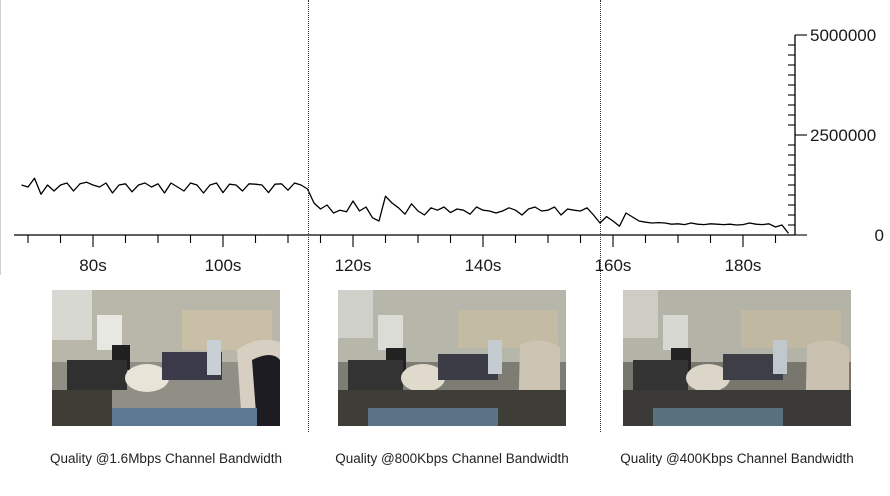  What do you see at coordinates (843, 135) in the screenshot?
I see `y-tick-label: 2500000` at bounding box center [843, 135].